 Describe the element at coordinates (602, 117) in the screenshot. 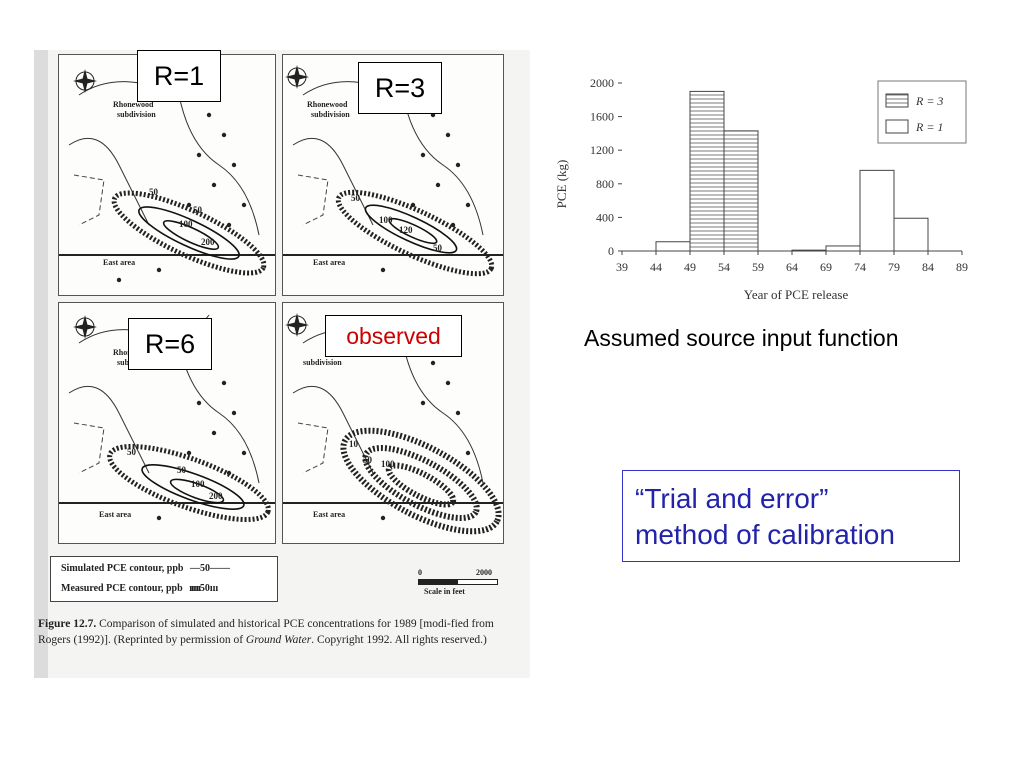

I see `y-tick-label: 1600` at that location.